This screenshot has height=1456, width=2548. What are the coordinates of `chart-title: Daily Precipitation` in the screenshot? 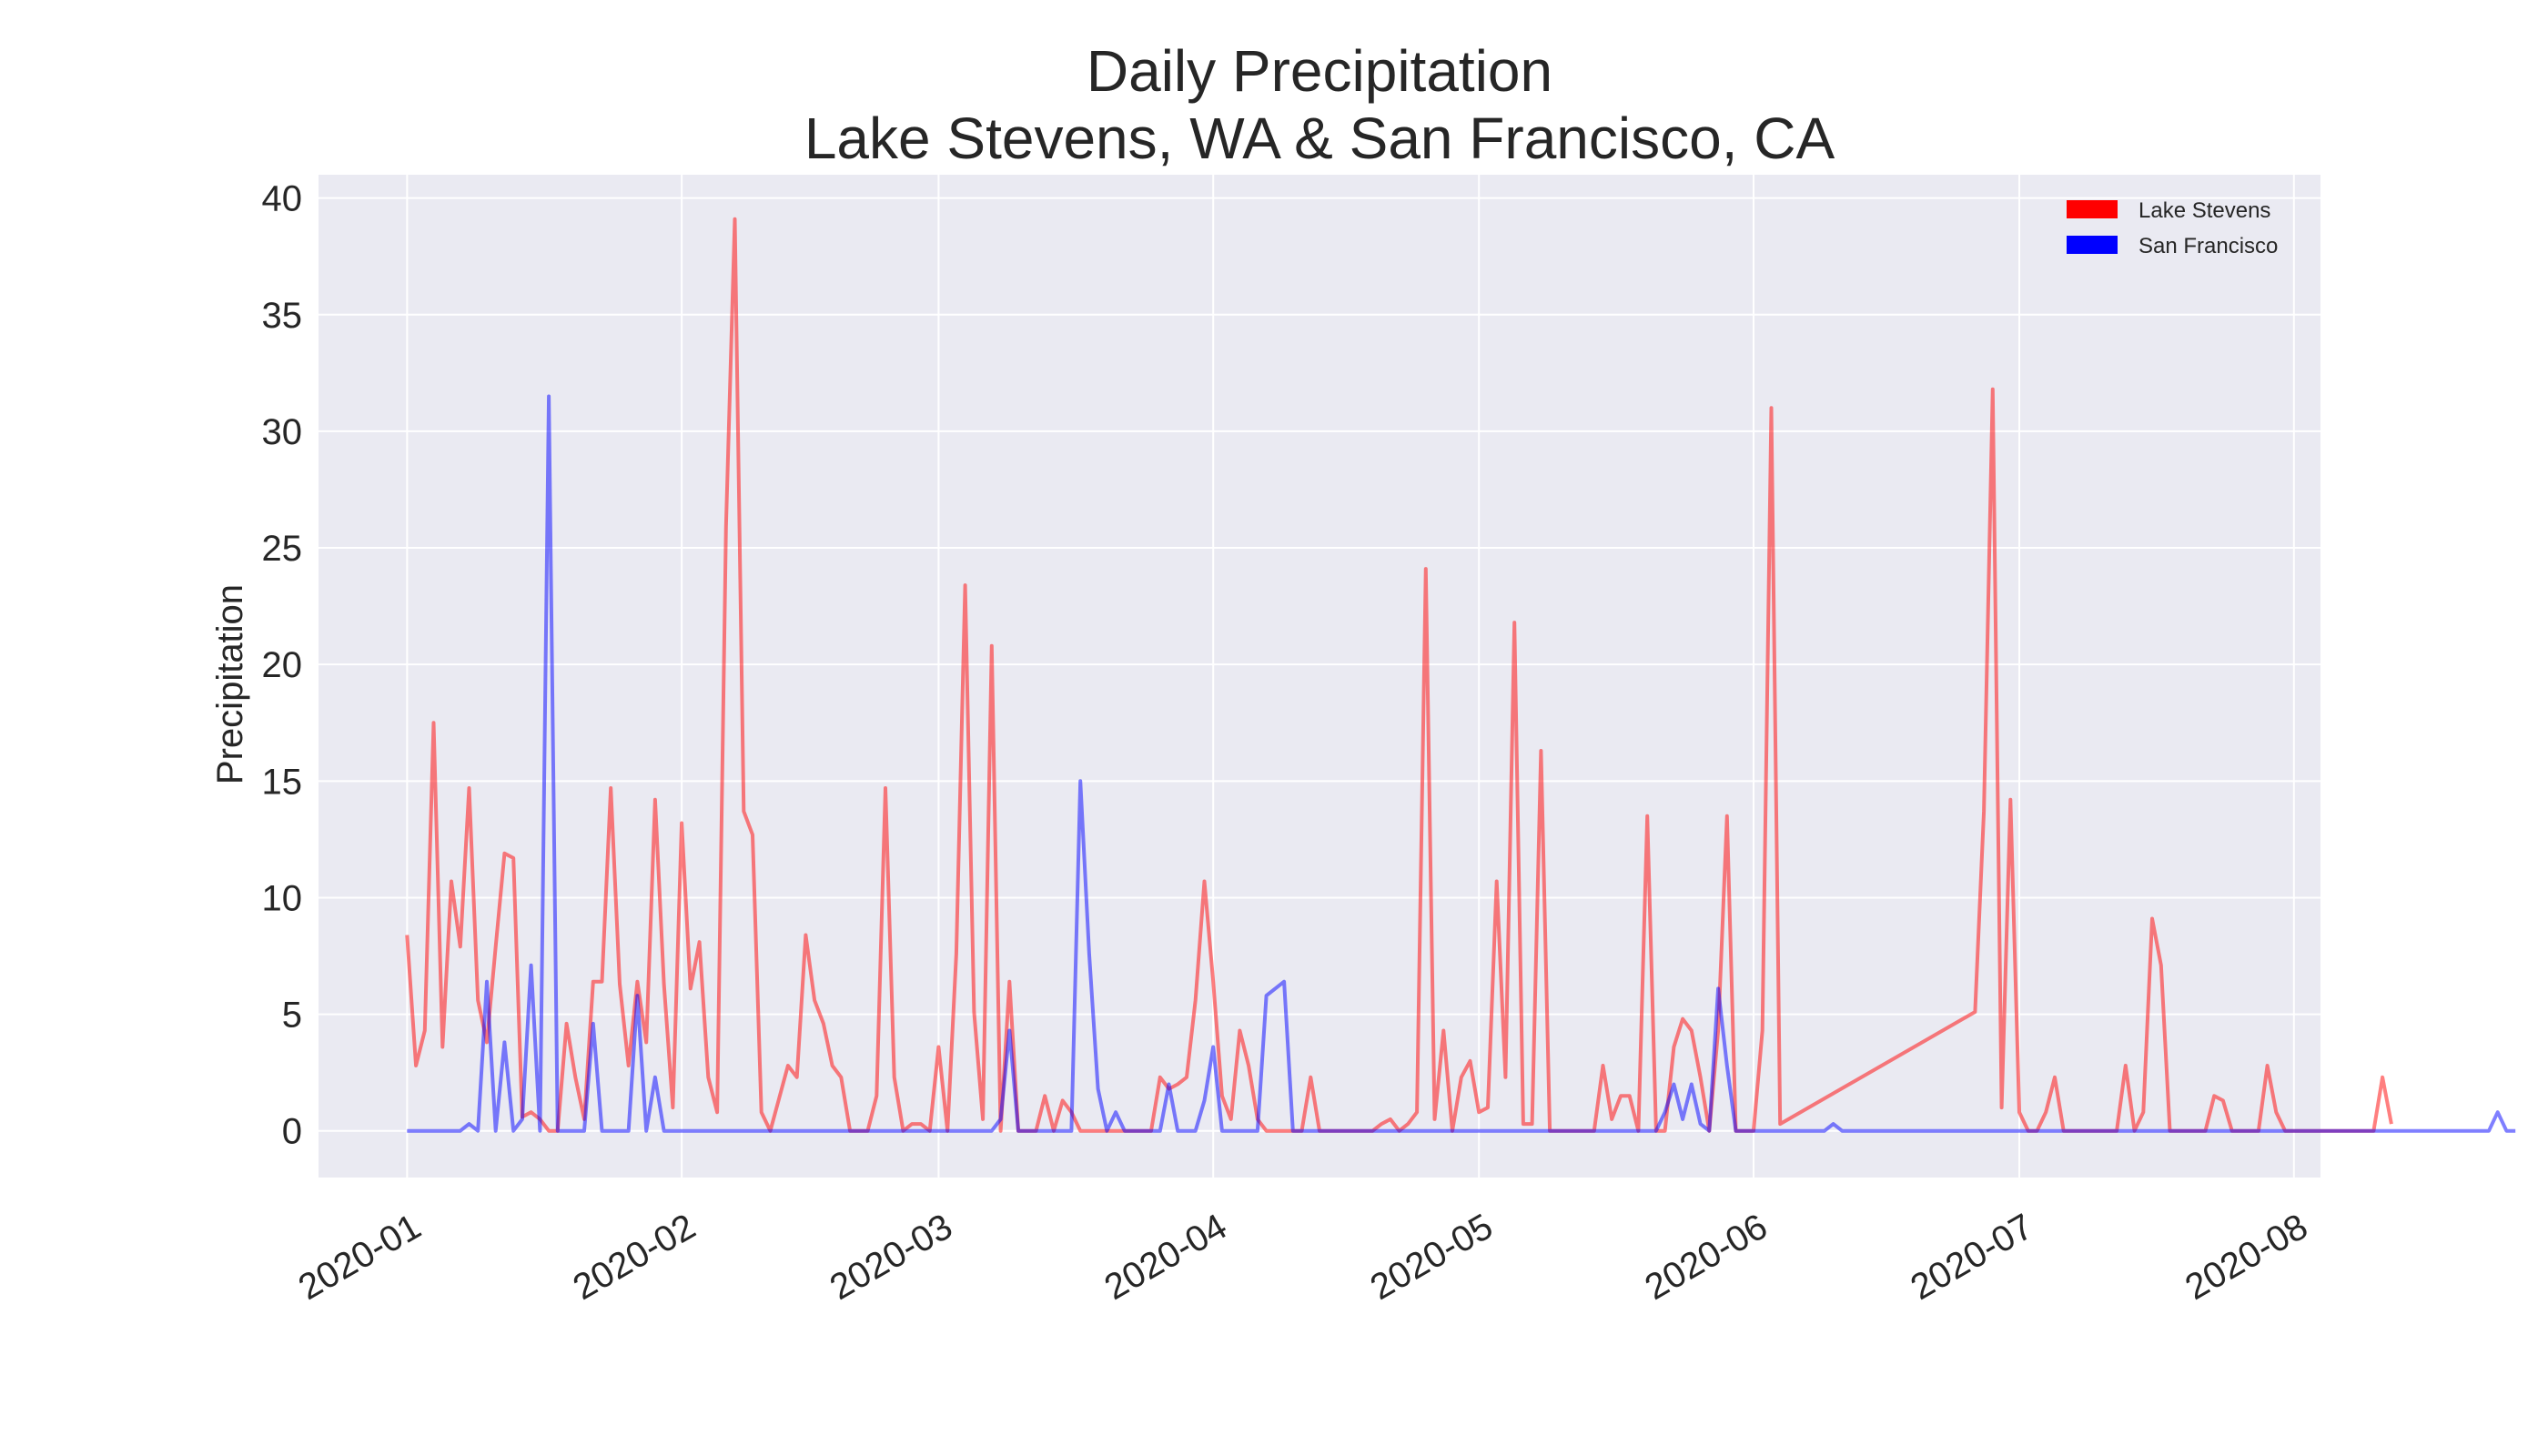 It's located at (1320, 71).